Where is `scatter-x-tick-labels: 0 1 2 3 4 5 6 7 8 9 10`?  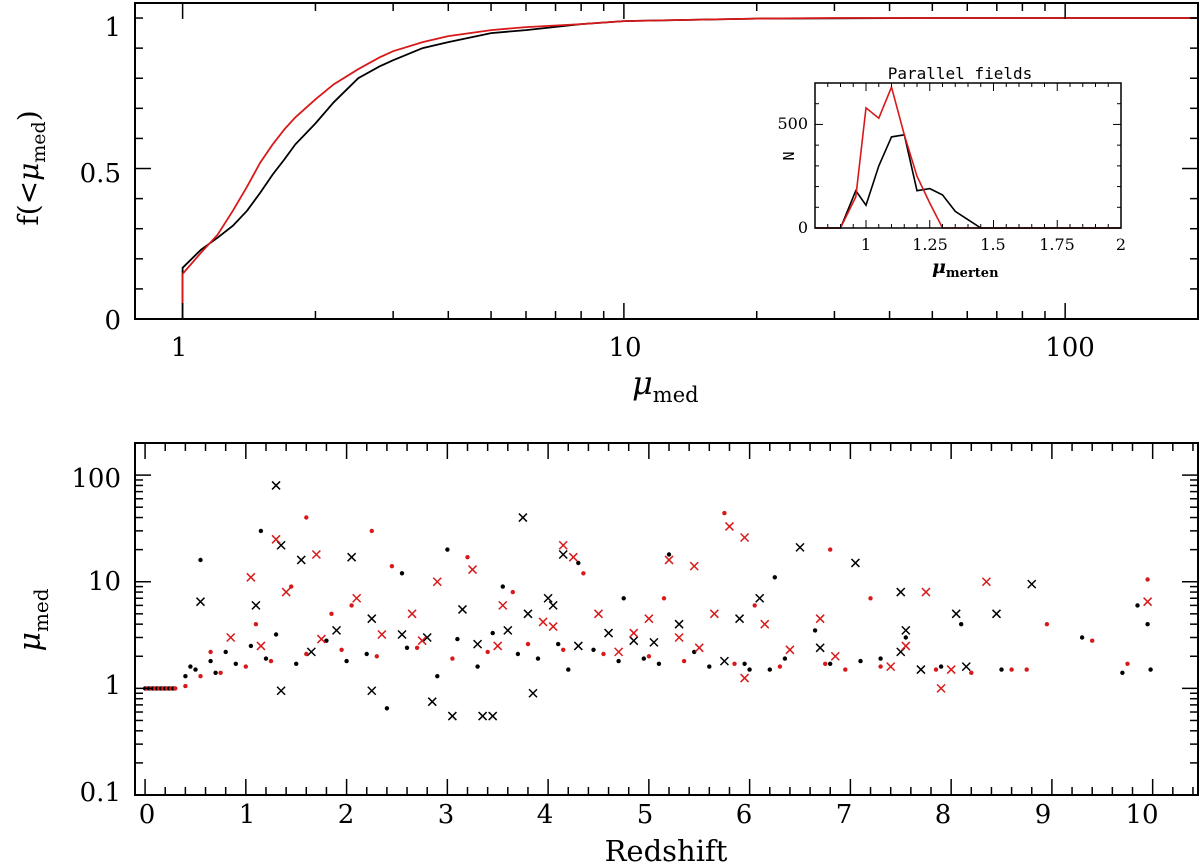 scatter-x-tick-labels: 0 1 2 3 4 5 6 7 8 9 10 is located at coordinates (649, 815).